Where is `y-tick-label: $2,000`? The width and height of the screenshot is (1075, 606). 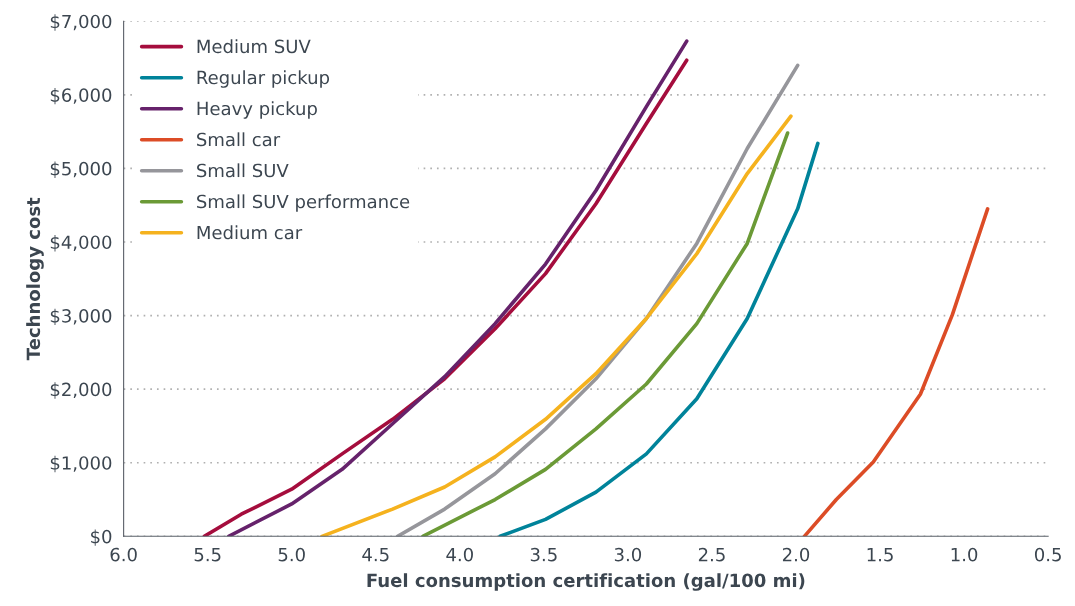 y-tick-label: $2,000 is located at coordinates (81, 390).